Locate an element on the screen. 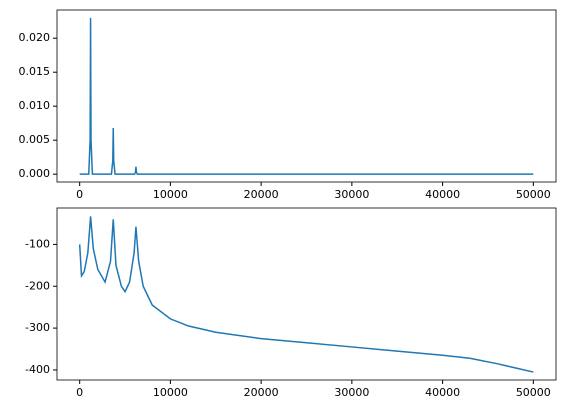 This screenshot has height=415, width=574. y-tick-label: 0.000 is located at coordinates (35, 173).